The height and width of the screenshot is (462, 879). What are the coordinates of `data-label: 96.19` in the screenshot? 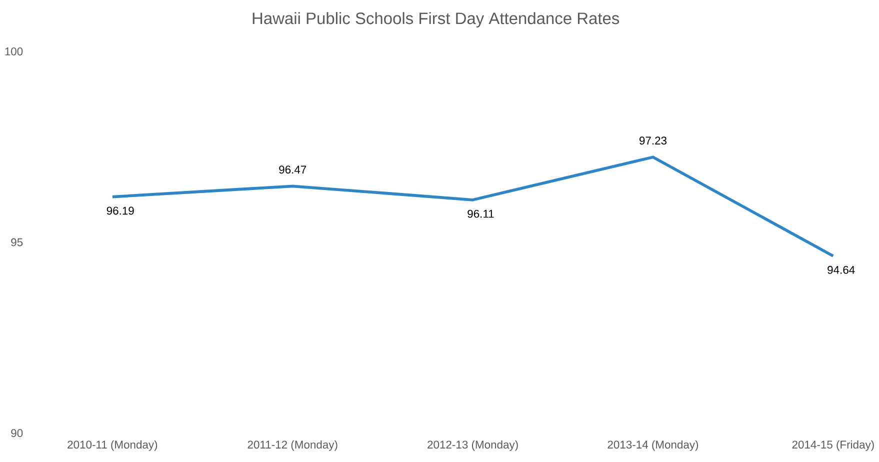 It's located at (120, 210).